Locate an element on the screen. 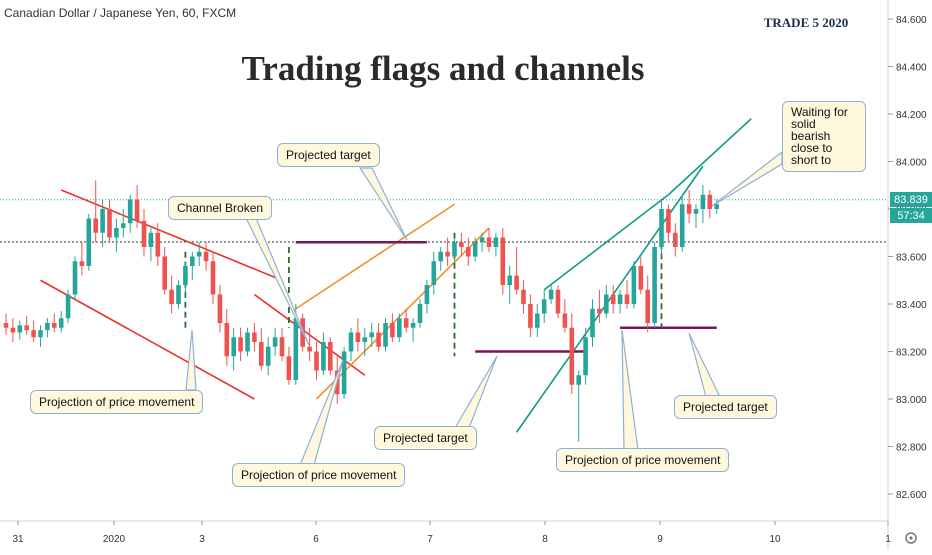 The image size is (932, 555). callout-projected-target-2: Projected target is located at coordinates (425, 438).